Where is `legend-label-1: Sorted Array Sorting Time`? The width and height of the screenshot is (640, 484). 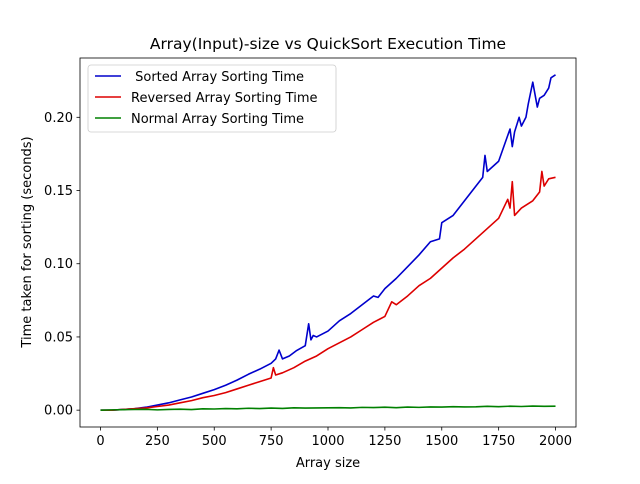
legend-label-1: Sorted Array Sorting Time is located at coordinates (217, 77).